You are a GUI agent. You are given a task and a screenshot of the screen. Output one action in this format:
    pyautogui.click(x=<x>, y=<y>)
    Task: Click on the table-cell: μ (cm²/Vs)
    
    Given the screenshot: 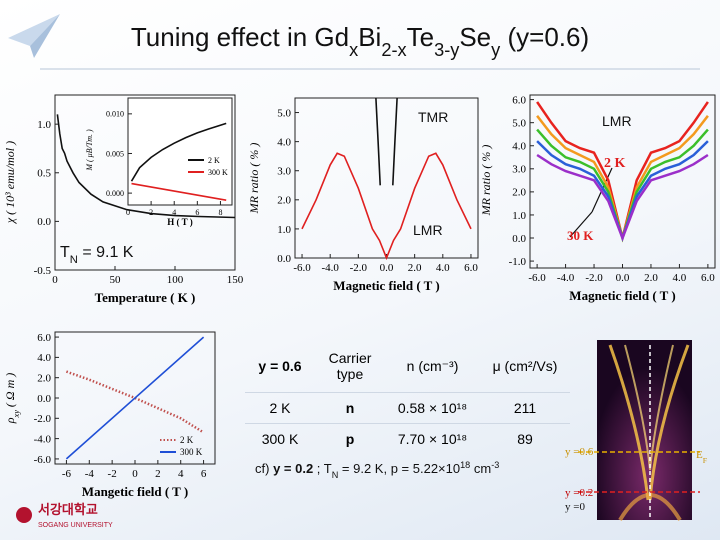 What is the action you would take?
    pyautogui.click(x=525, y=366)
    